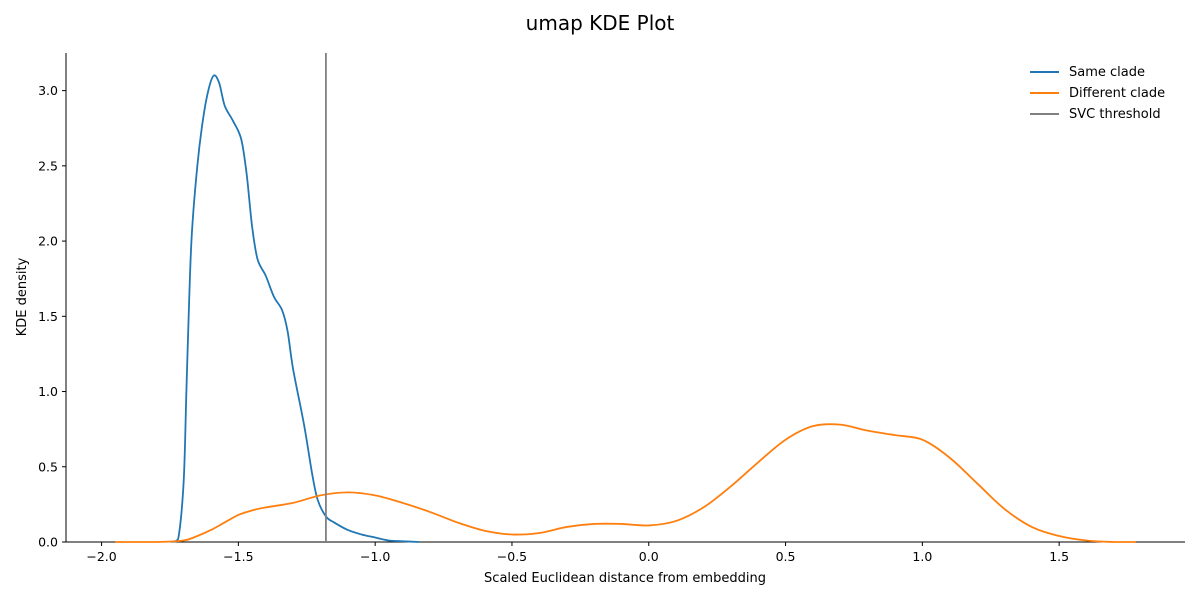 The height and width of the screenshot is (600, 1200). Describe the element at coordinates (1117, 93) in the screenshot. I see `legend-label-different-clade: Different clade` at that location.